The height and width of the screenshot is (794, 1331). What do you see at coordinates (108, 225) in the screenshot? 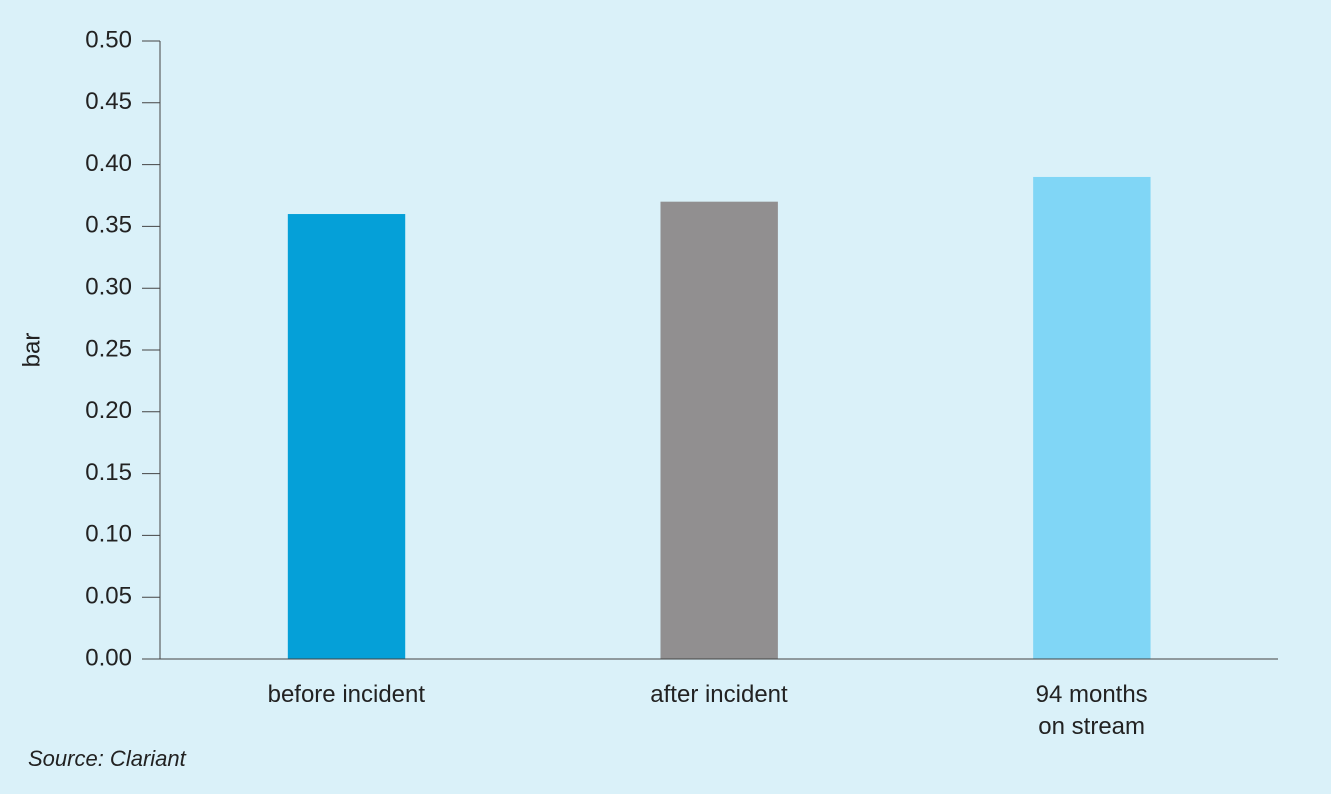
I see `y-tick-label: 0.35` at bounding box center [108, 225].